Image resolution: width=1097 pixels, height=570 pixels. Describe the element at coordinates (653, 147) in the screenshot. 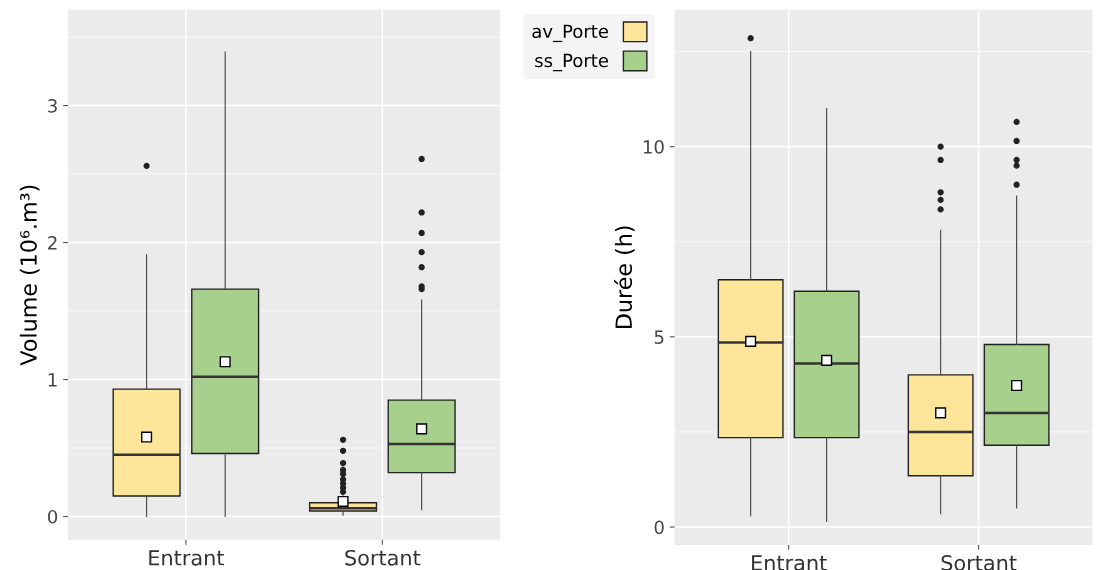

I see `y-tick-label: 10` at that location.